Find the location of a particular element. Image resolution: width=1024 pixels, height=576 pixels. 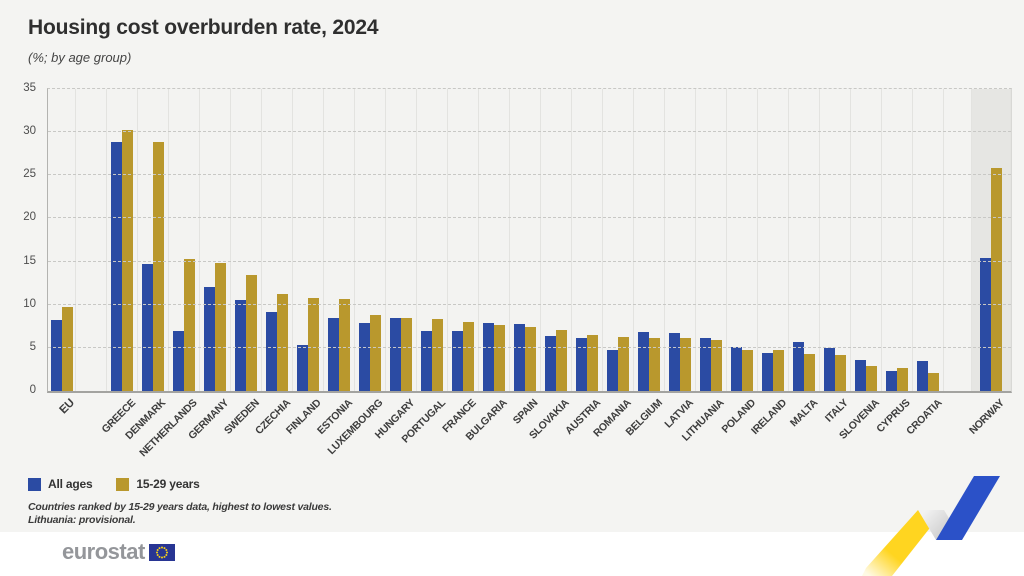

bar-pair-hungary is located at coordinates (401, 240).